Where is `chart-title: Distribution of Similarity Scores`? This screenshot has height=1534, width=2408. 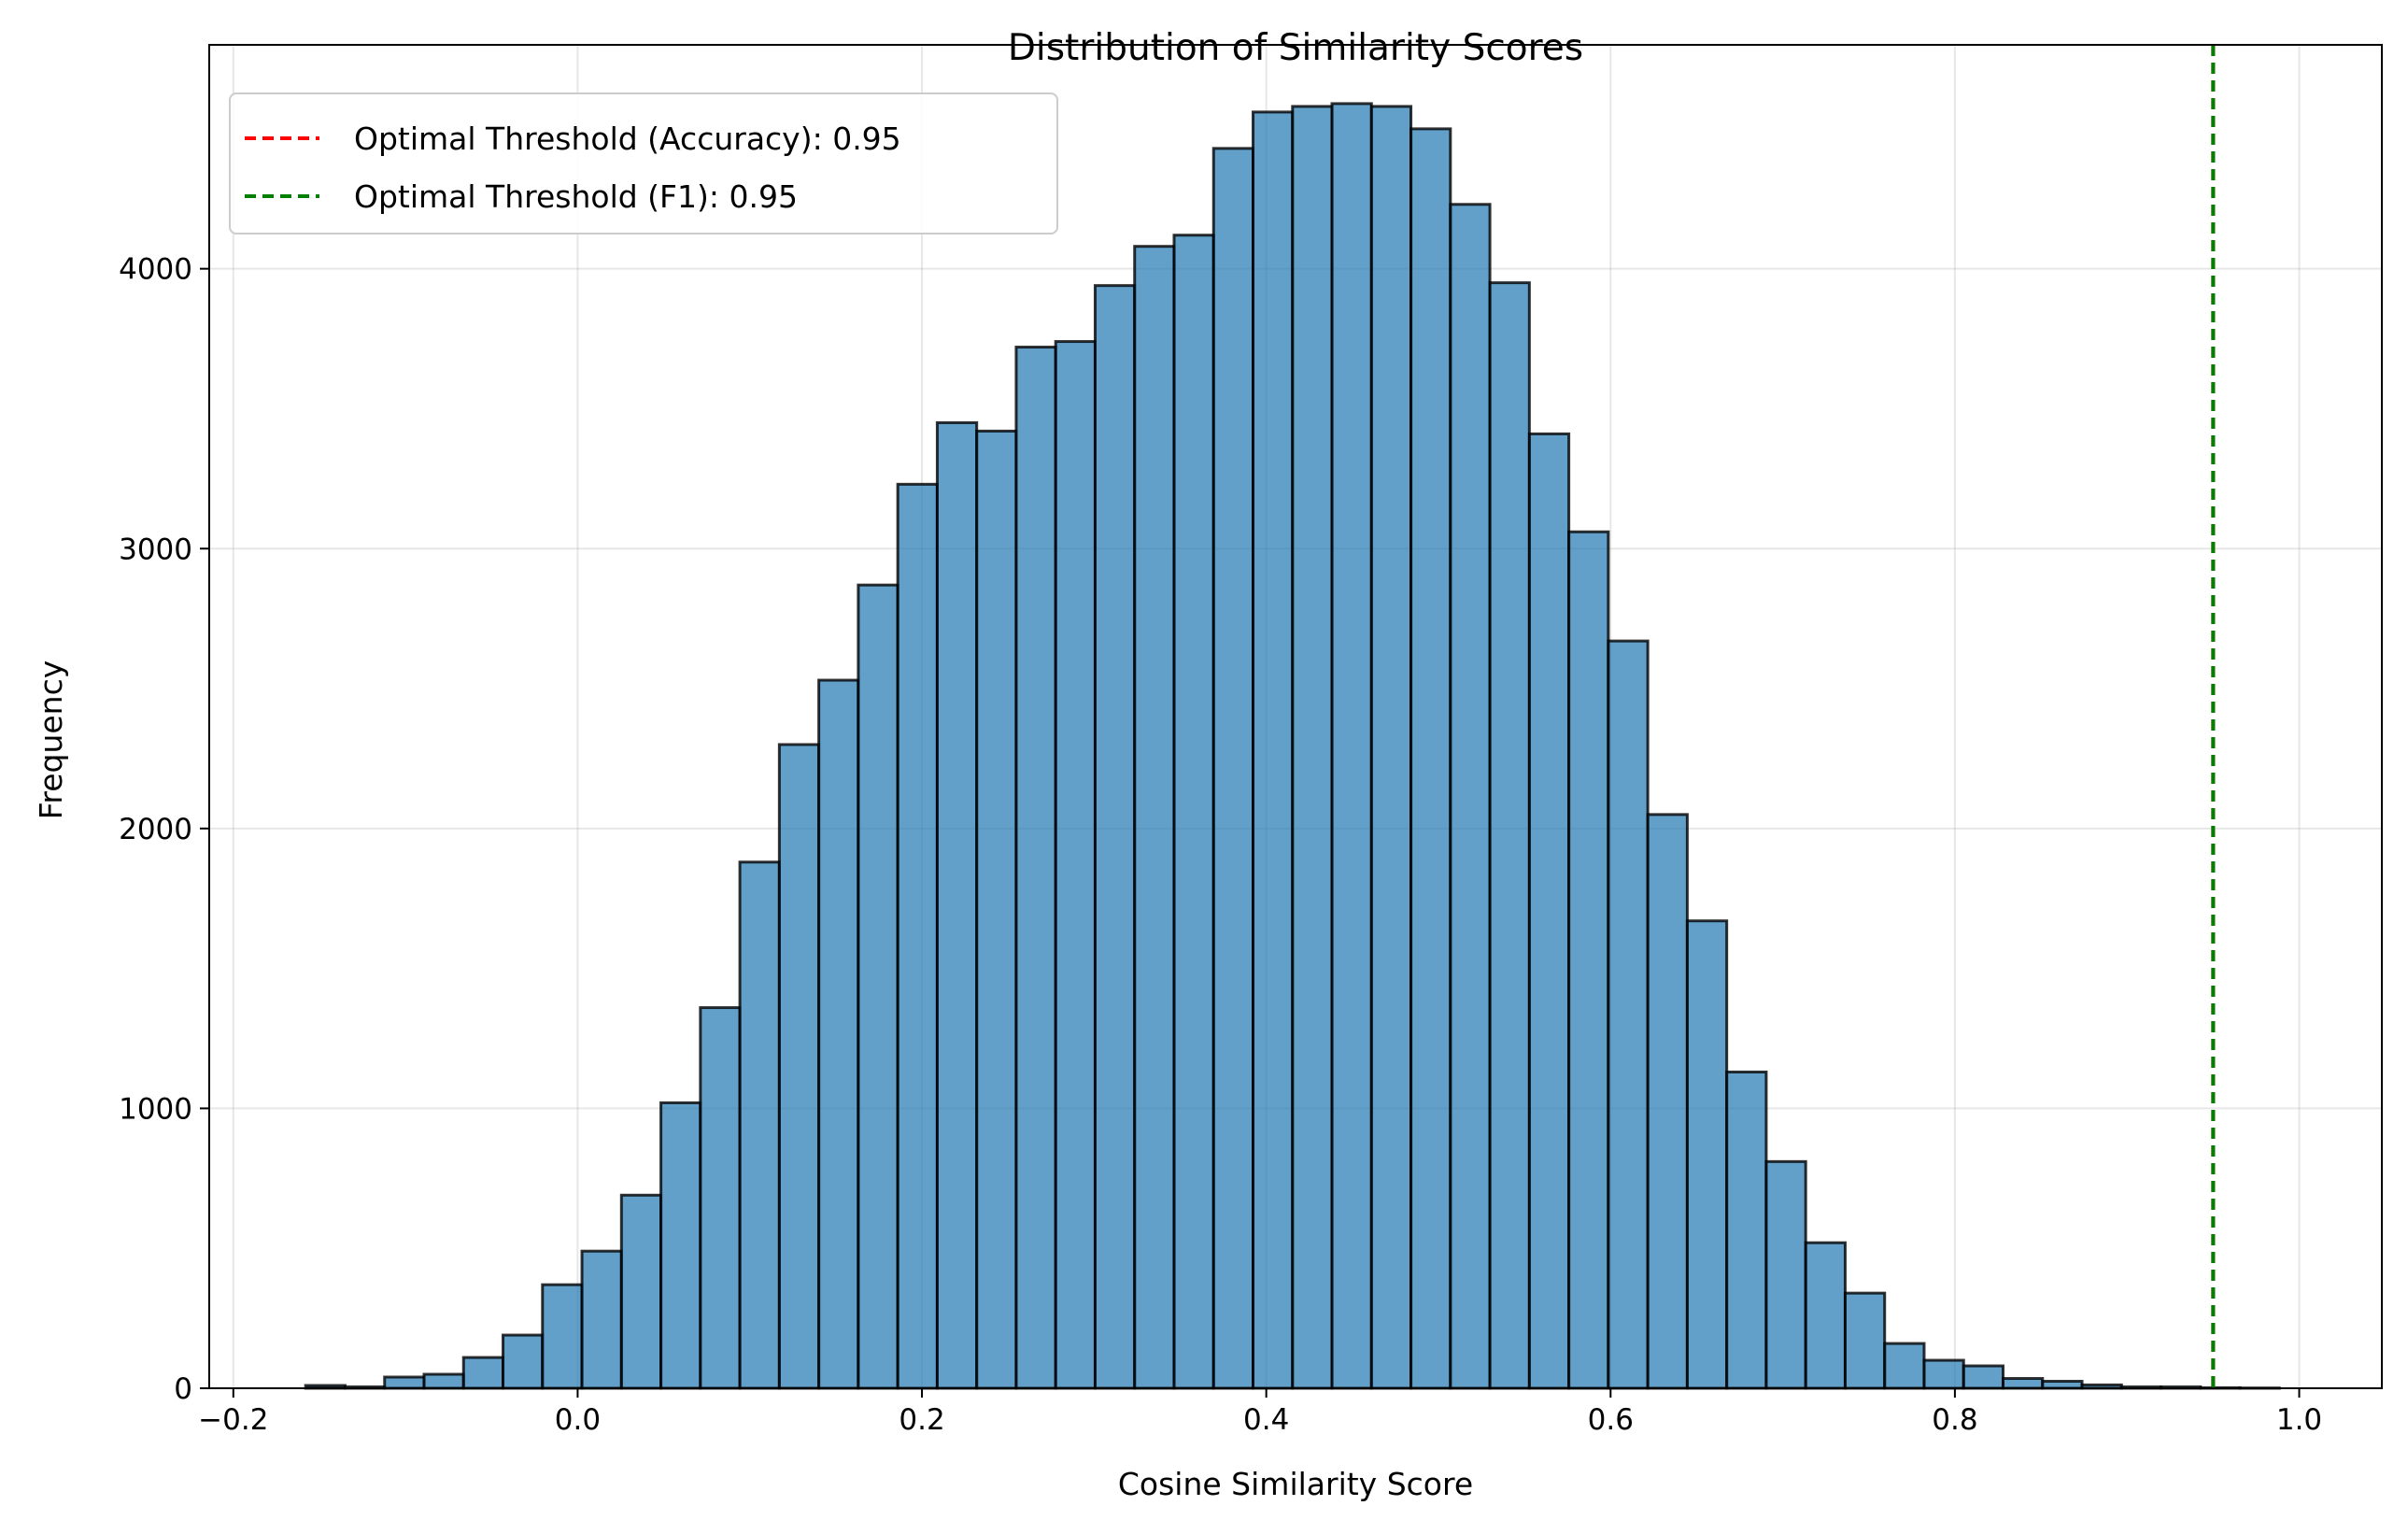
chart-title: Distribution of Similarity Scores is located at coordinates (1295, 48).